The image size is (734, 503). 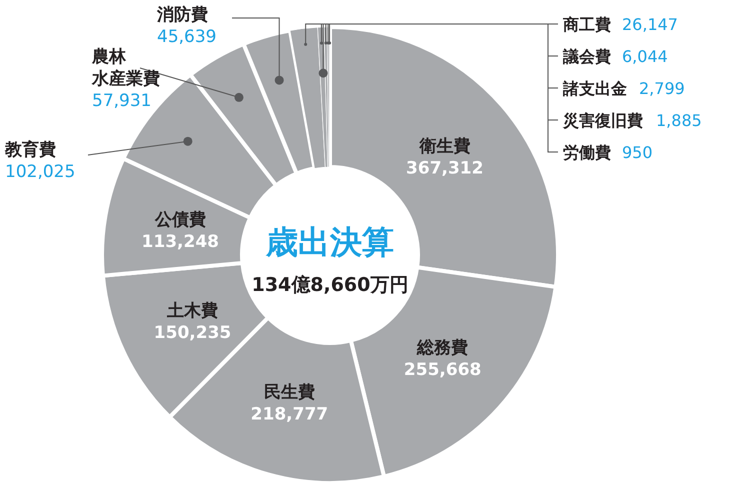 What do you see at coordinates (679, 120) in the screenshot?
I see `data-label: 1,885` at bounding box center [679, 120].